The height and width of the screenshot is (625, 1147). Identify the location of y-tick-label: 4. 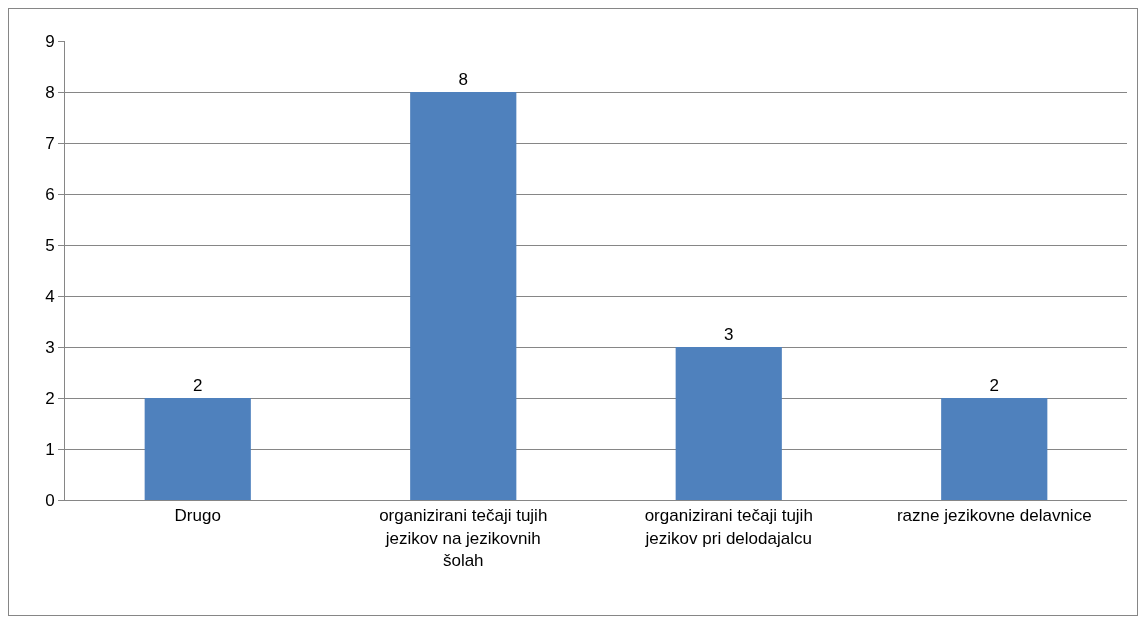
(50, 296).